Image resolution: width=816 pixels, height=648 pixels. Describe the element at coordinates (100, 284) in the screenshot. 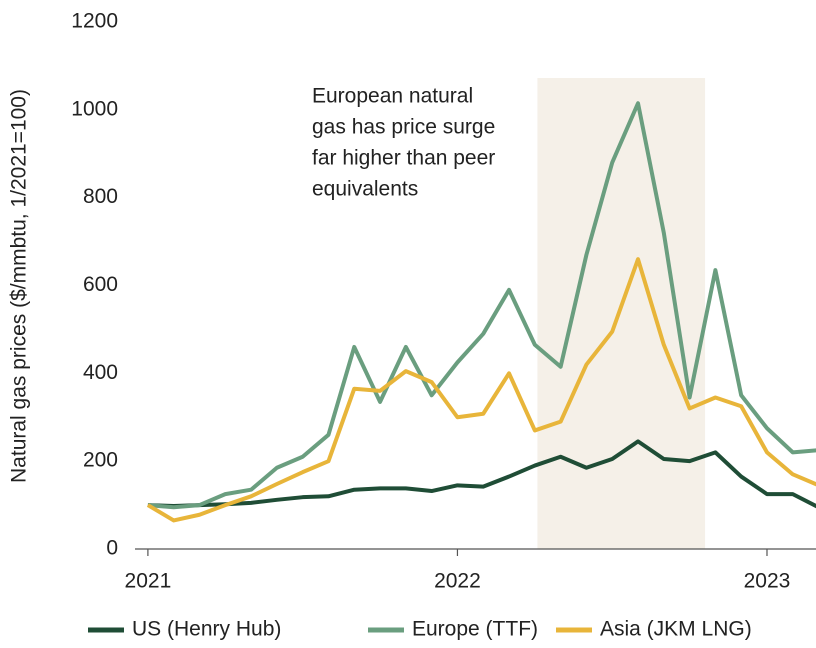

I see `y-tick-label: 600` at that location.